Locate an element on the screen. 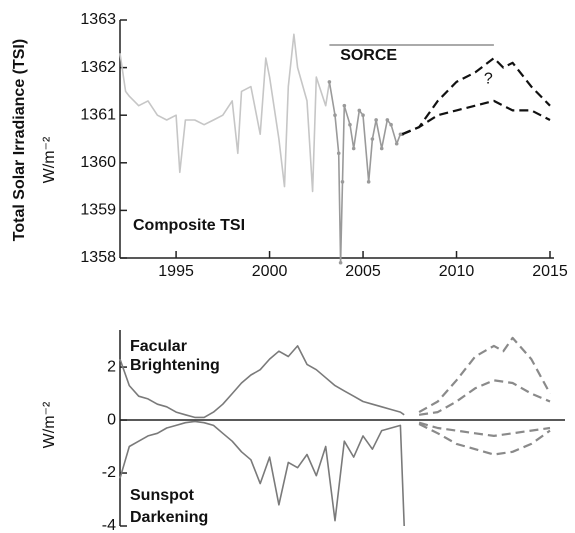 Image resolution: width=575 pixels, height=533 pixels. x-tick-label: 2000 is located at coordinates (270, 271).